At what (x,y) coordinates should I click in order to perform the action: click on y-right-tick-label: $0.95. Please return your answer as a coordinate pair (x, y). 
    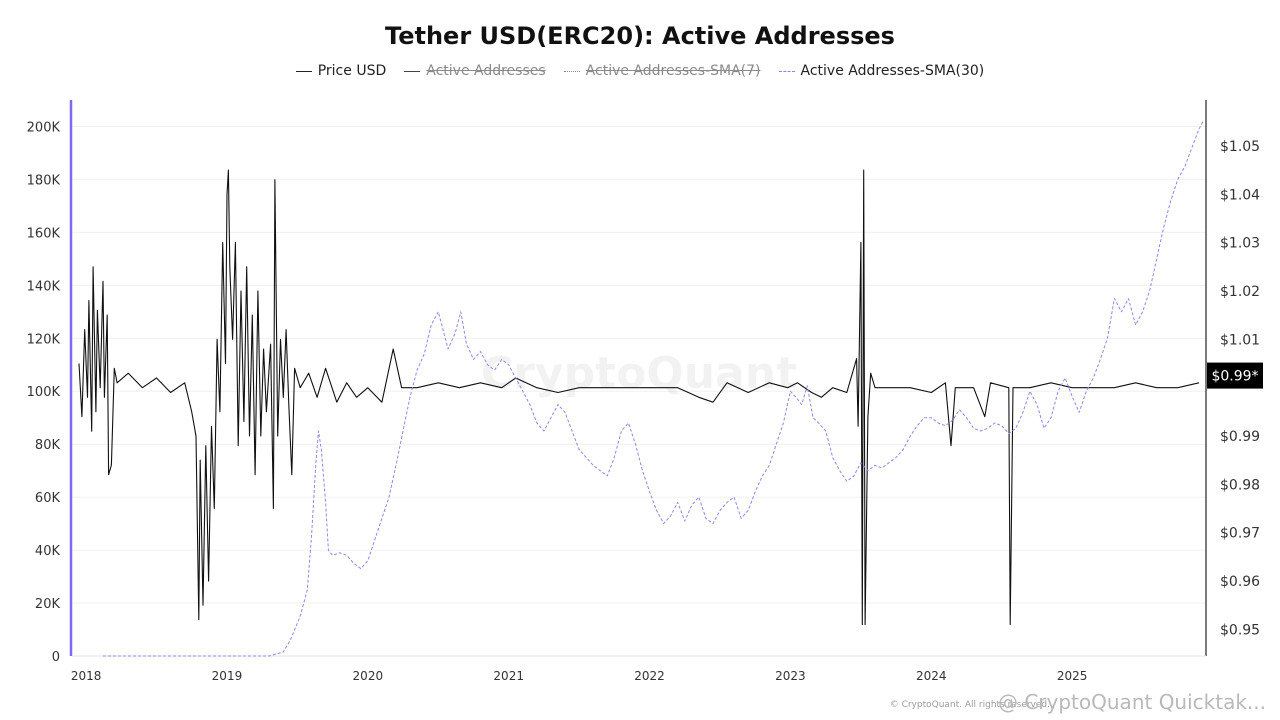
    Looking at the image, I should click on (1240, 630).